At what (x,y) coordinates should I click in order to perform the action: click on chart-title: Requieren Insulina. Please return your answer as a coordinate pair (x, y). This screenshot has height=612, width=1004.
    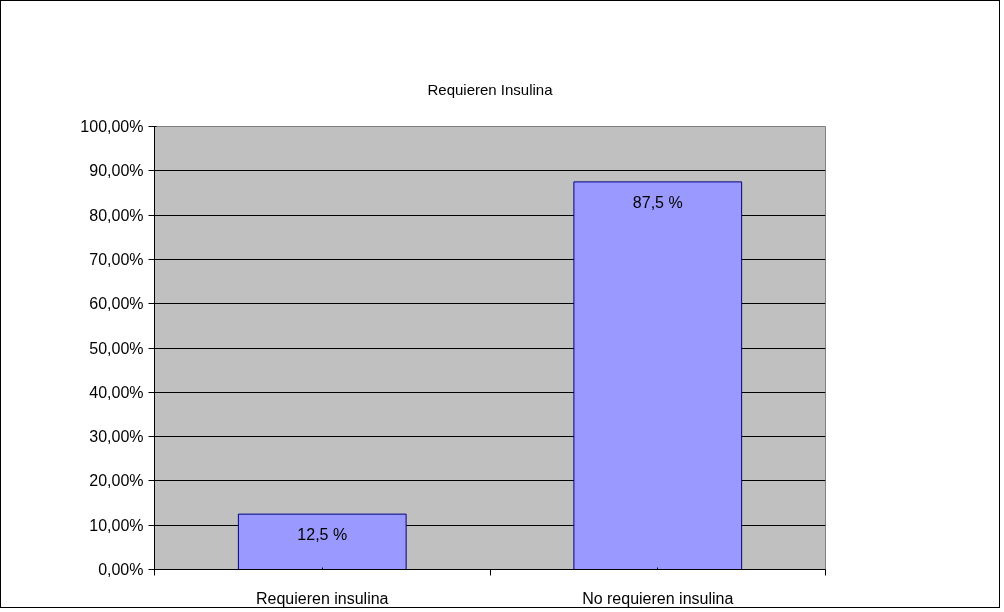
    Looking at the image, I should click on (490, 89).